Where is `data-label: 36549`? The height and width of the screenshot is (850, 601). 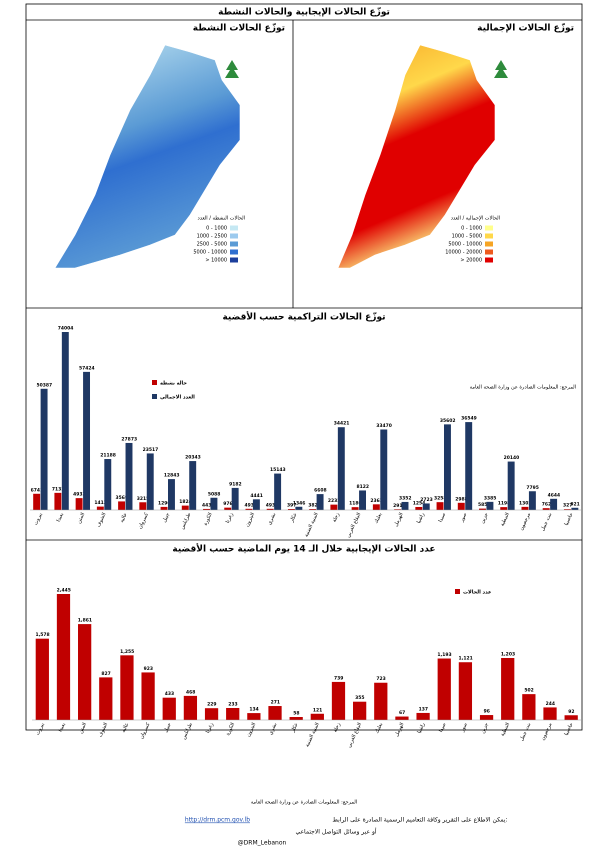 data-label: 36549 is located at coordinates (469, 419).